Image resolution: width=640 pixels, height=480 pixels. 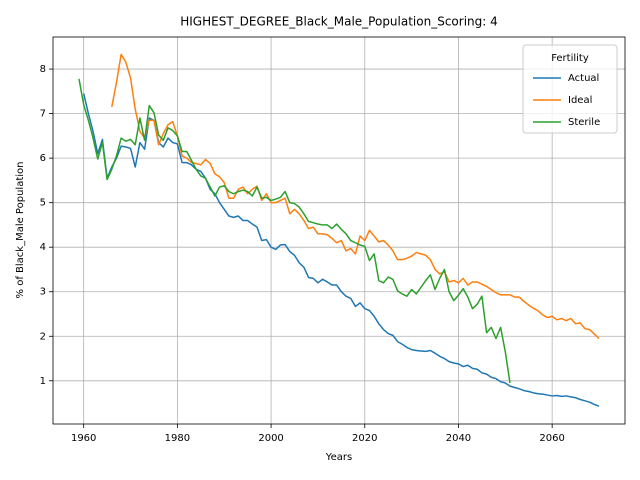 What do you see at coordinates (43, 114) in the screenshot?
I see `y-tick-label: 7` at bounding box center [43, 114].